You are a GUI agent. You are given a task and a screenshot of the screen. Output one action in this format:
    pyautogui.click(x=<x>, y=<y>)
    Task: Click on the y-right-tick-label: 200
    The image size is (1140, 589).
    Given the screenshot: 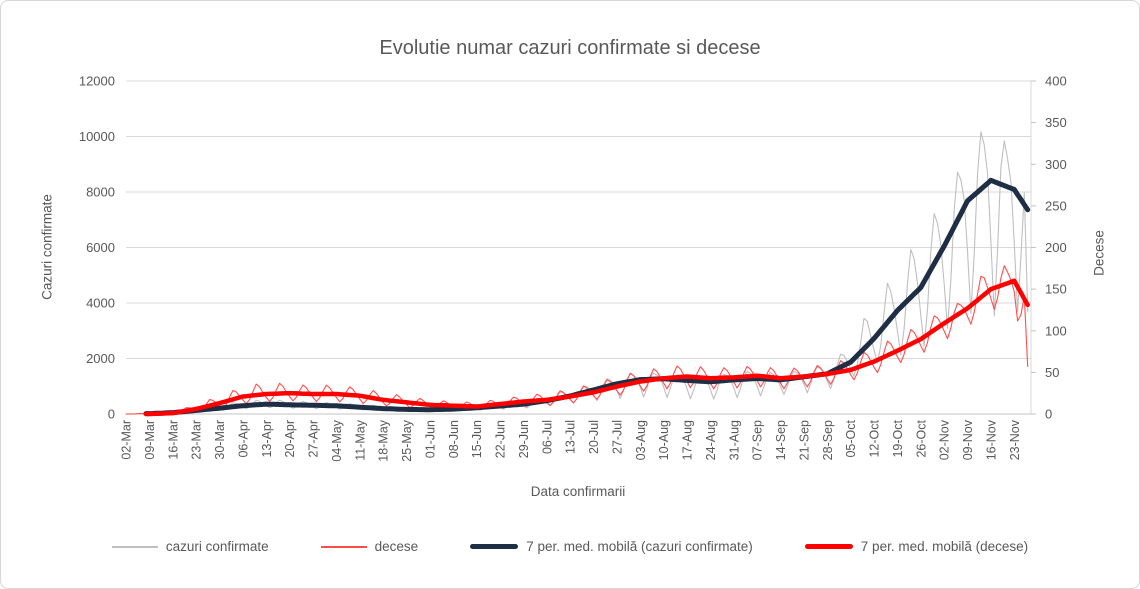 What is the action you would take?
    pyautogui.click(x=1056, y=247)
    